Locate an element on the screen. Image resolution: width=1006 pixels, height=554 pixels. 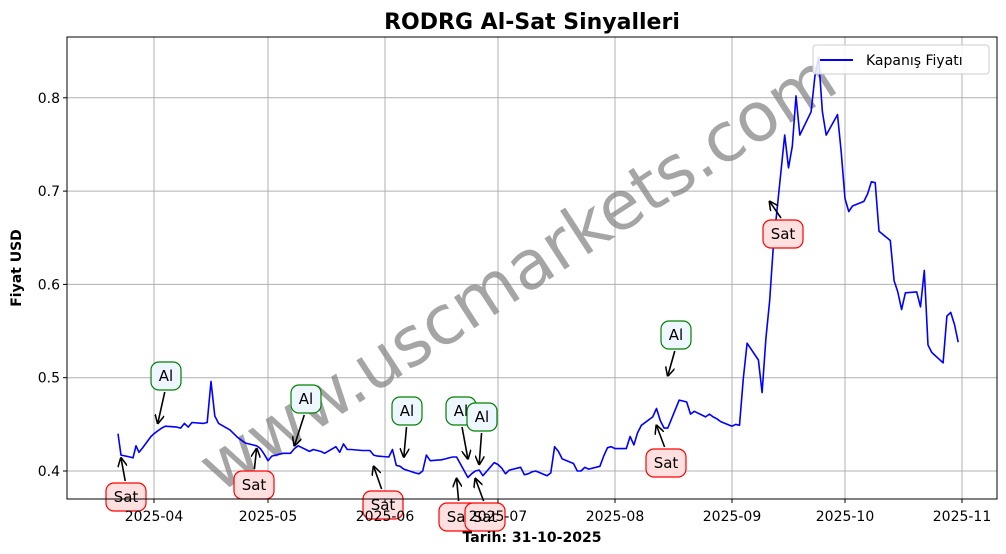
y-tick-label: 0.6 is located at coordinates (49, 285).